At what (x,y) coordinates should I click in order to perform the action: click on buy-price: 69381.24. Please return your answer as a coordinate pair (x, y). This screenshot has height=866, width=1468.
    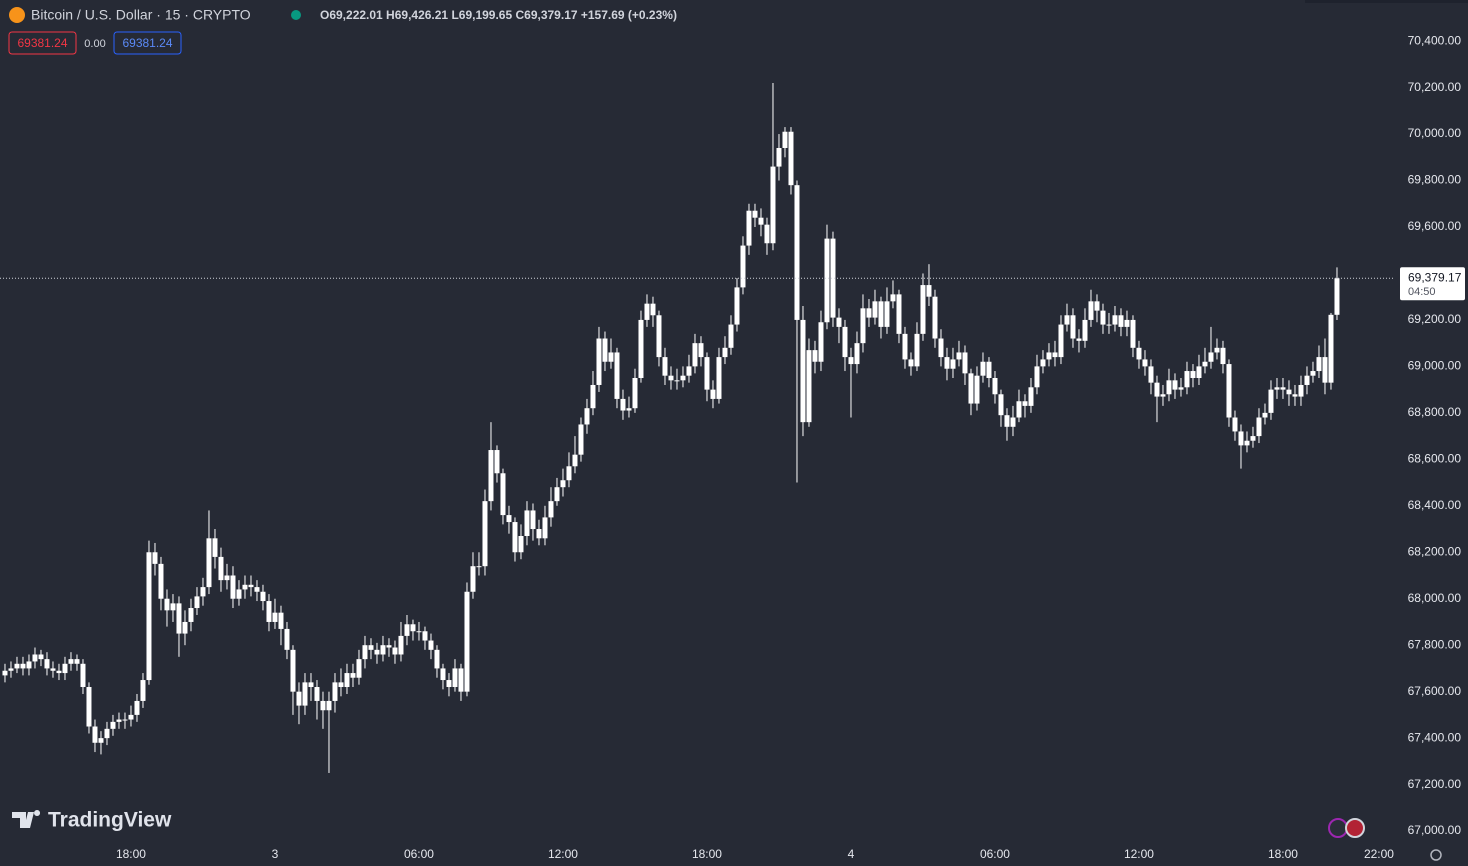
    Looking at the image, I should click on (147, 43).